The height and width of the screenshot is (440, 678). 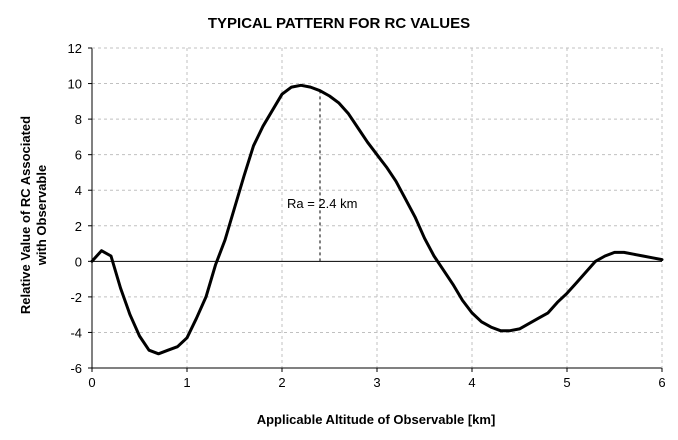 What do you see at coordinates (661, 382) in the screenshot?
I see `x-tick-label: 6` at bounding box center [661, 382].